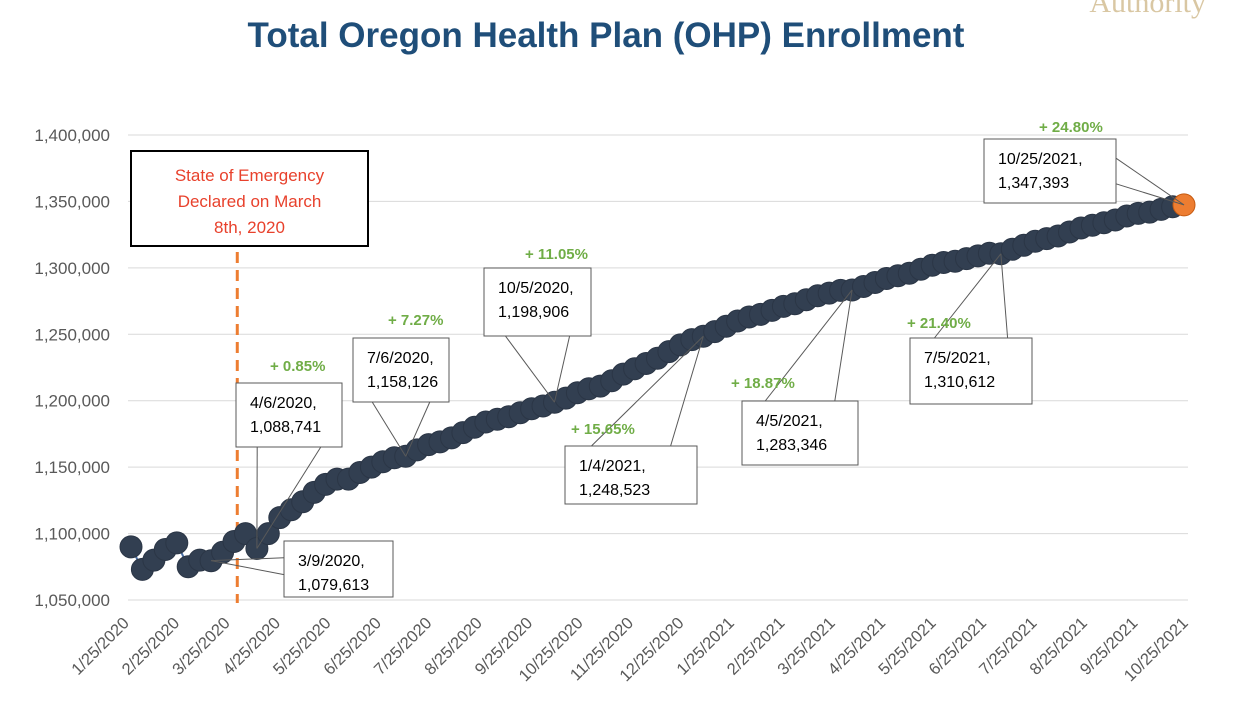 The height and width of the screenshot is (710, 1256). I want to click on y-tick-label: 1,200,000, so click(72, 401).